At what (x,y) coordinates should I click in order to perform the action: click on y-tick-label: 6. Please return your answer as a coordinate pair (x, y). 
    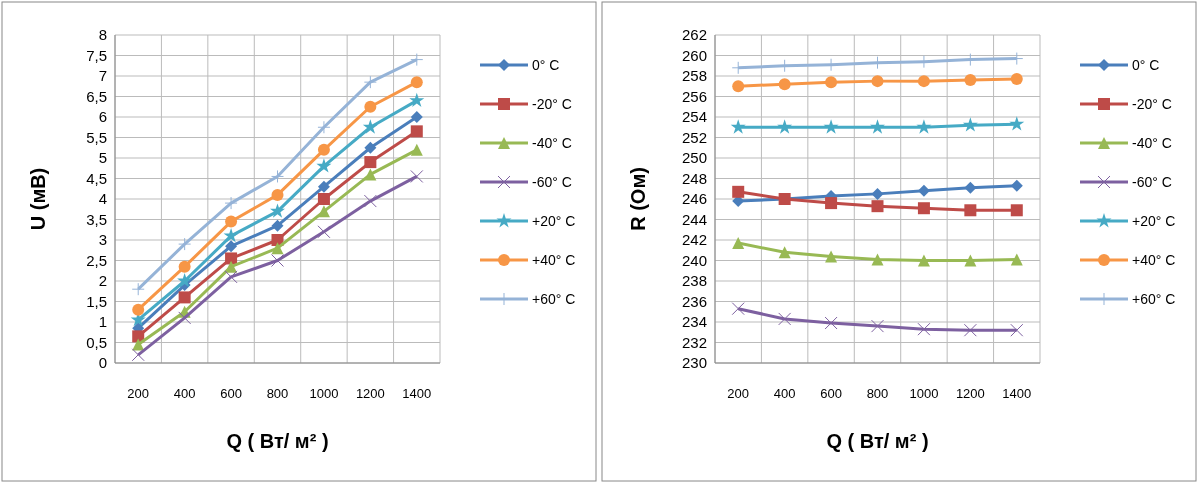
    Looking at the image, I should click on (102, 117).